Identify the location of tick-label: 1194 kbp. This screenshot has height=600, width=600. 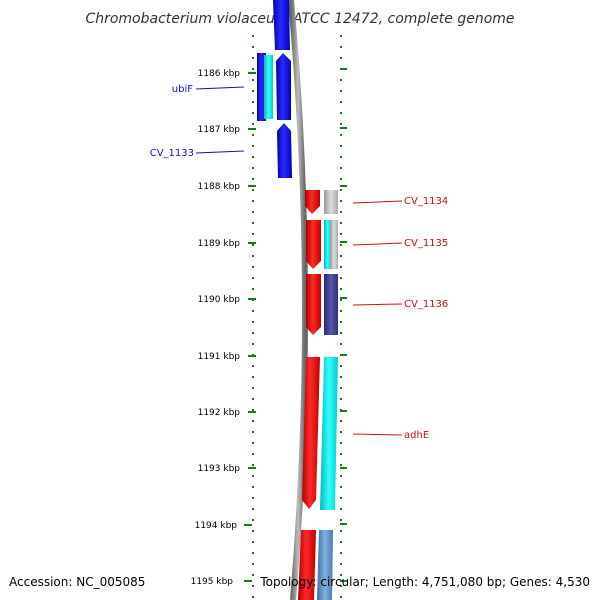
(216, 526).